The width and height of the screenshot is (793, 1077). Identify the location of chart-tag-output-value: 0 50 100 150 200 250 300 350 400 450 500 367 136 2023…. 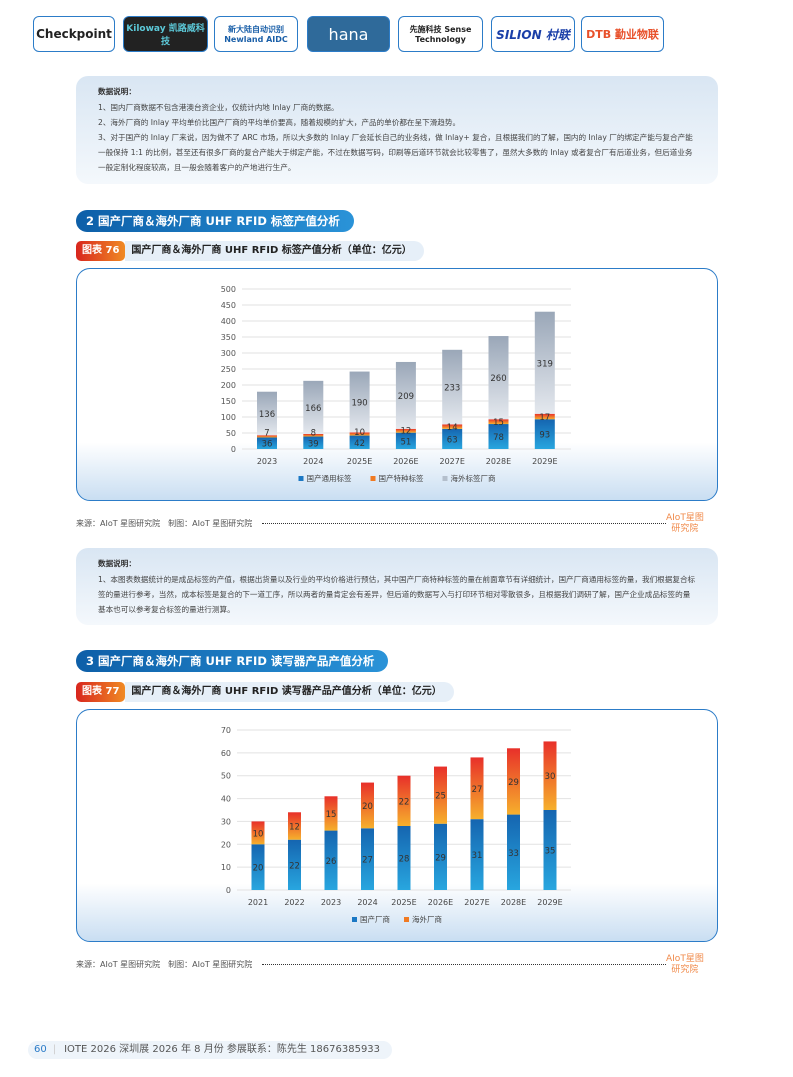
(396, 384).